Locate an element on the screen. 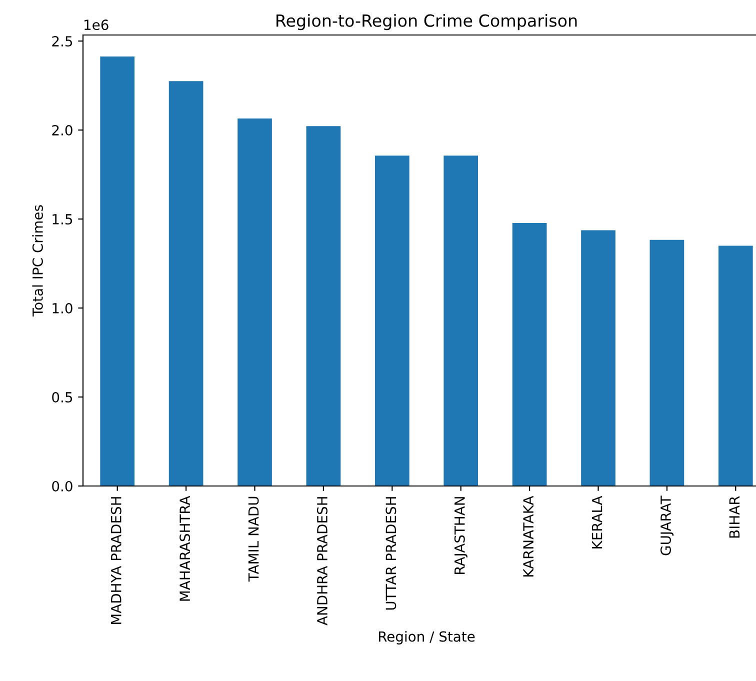  x-tick-label: UTTAR PRADESH is located at coordinates (391, 553).